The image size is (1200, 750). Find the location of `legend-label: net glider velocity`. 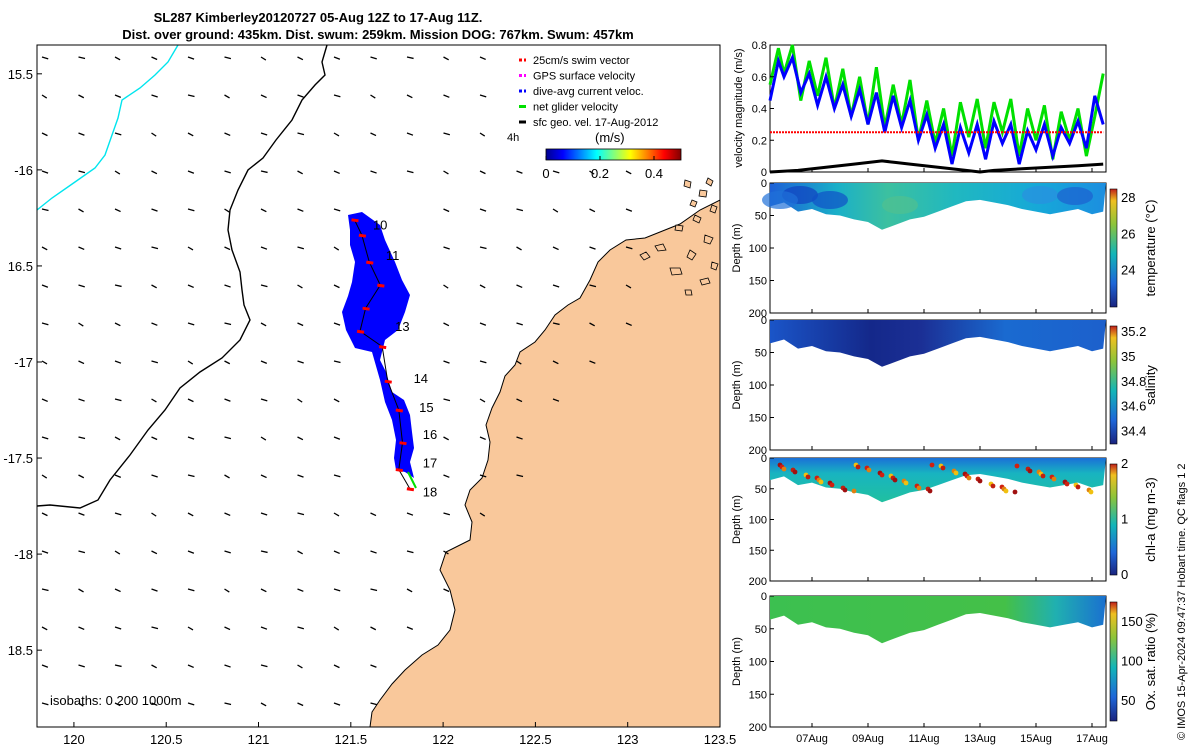

legend-label: net glider velocity is located at coordinates (575, 108).